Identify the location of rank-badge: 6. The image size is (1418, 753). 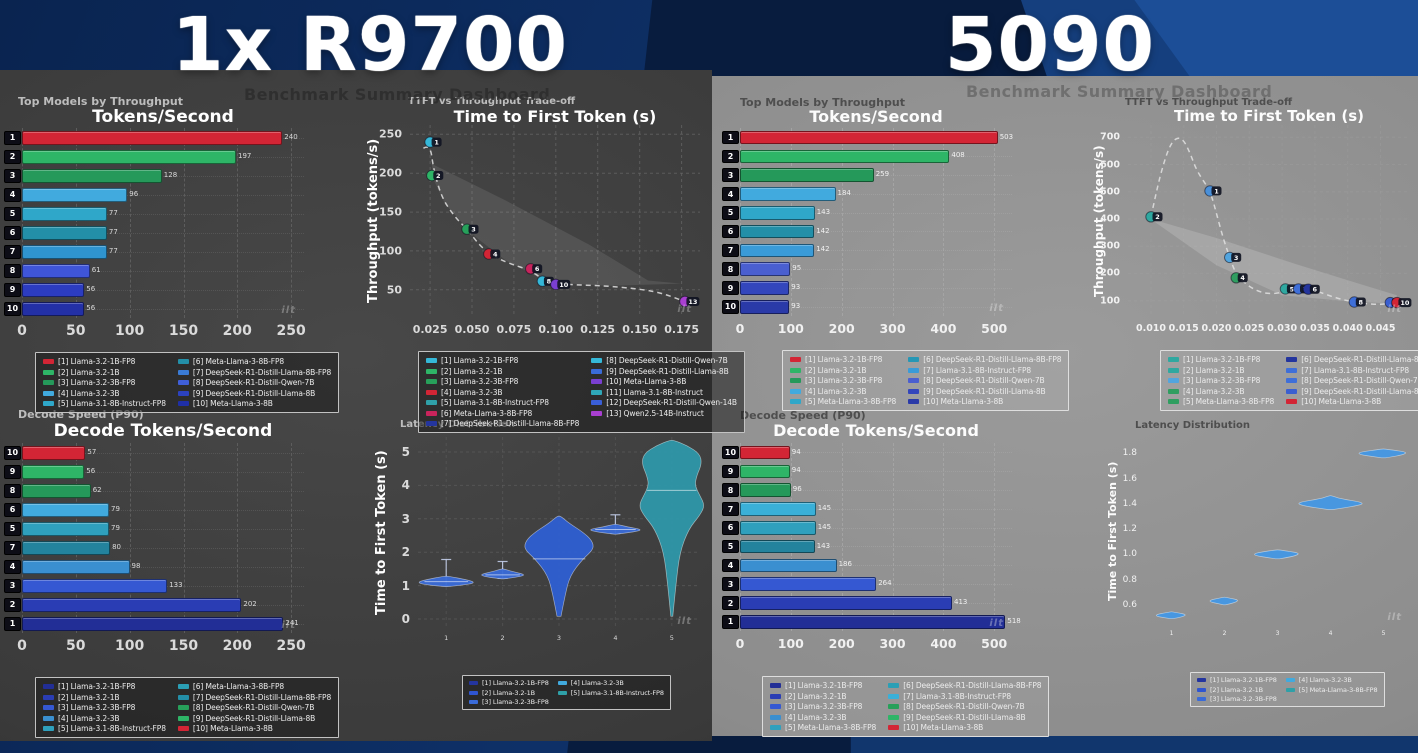
(12, 232).